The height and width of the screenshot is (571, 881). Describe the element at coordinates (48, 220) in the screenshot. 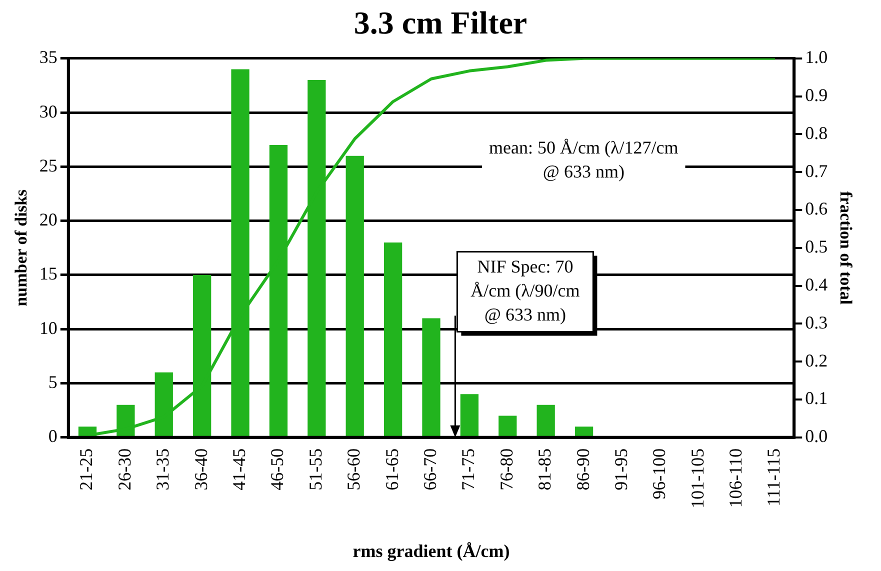

I see `y-tick-label: 20` at that location.